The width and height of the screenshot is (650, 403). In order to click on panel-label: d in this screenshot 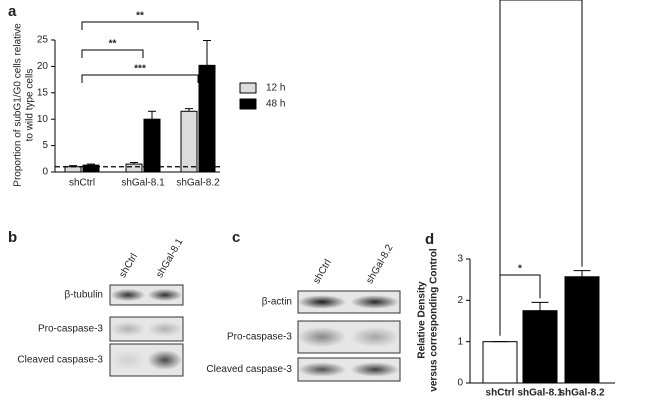, I will do `click(429, 239)`.